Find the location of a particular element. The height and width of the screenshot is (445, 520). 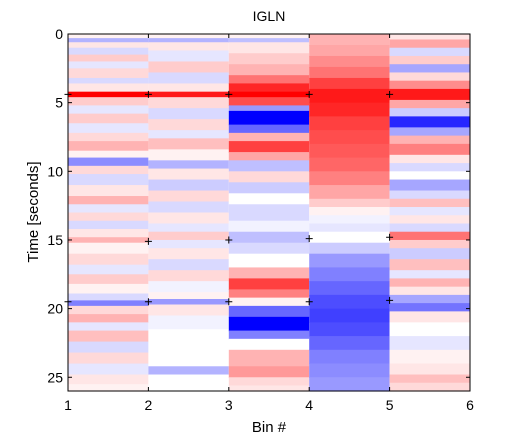

x-tick-label: 1 is located at coordinates (68, 405).